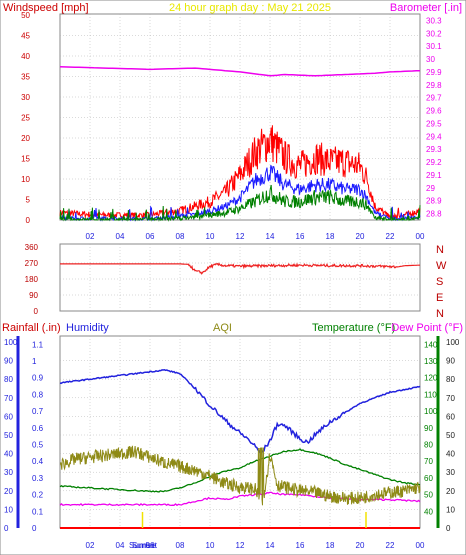 The width and height of the screenshot is (466, 555). What do you see at coordinates (38, 445) in the screenshot?
I see `rainfall-tick-label: 0.5` at bounding box center [38, 445].